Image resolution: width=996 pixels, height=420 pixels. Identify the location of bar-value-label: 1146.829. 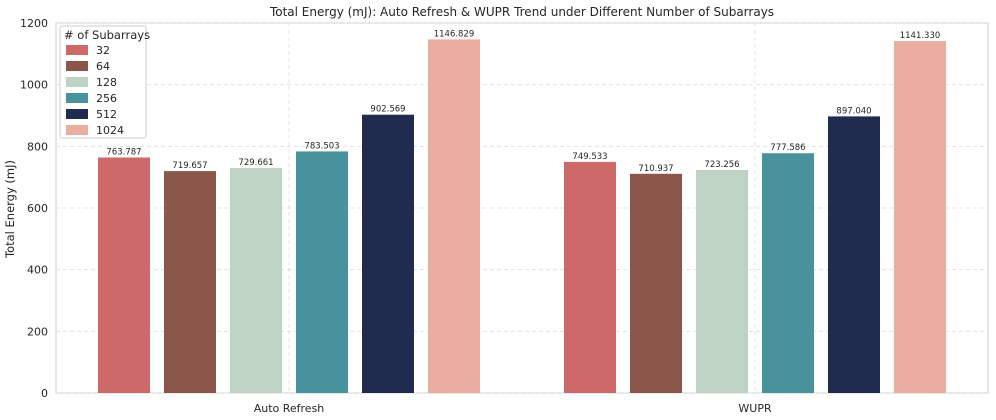
(454, 34).